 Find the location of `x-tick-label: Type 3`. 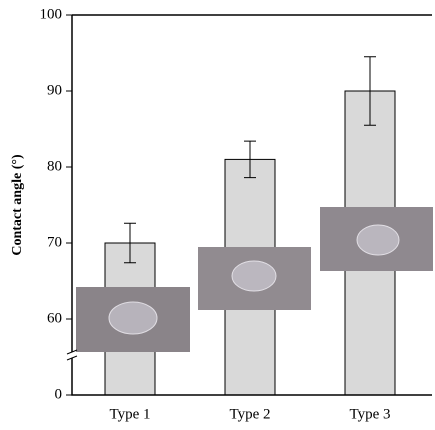

x-tick-label: Type 3 is located at coordinates (369, 414).